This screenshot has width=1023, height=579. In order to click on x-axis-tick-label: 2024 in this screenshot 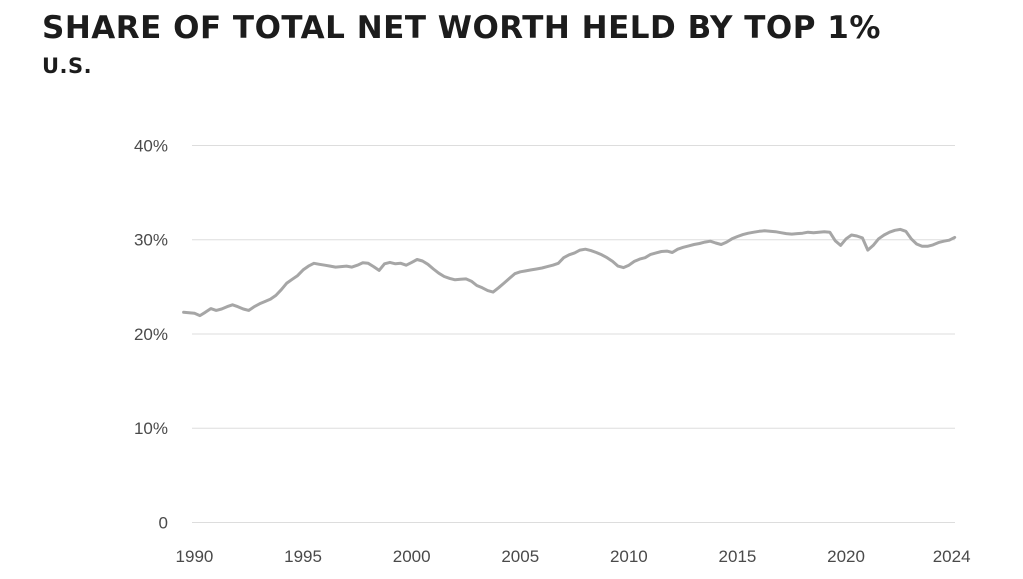, I will do `click(952, 556)`.